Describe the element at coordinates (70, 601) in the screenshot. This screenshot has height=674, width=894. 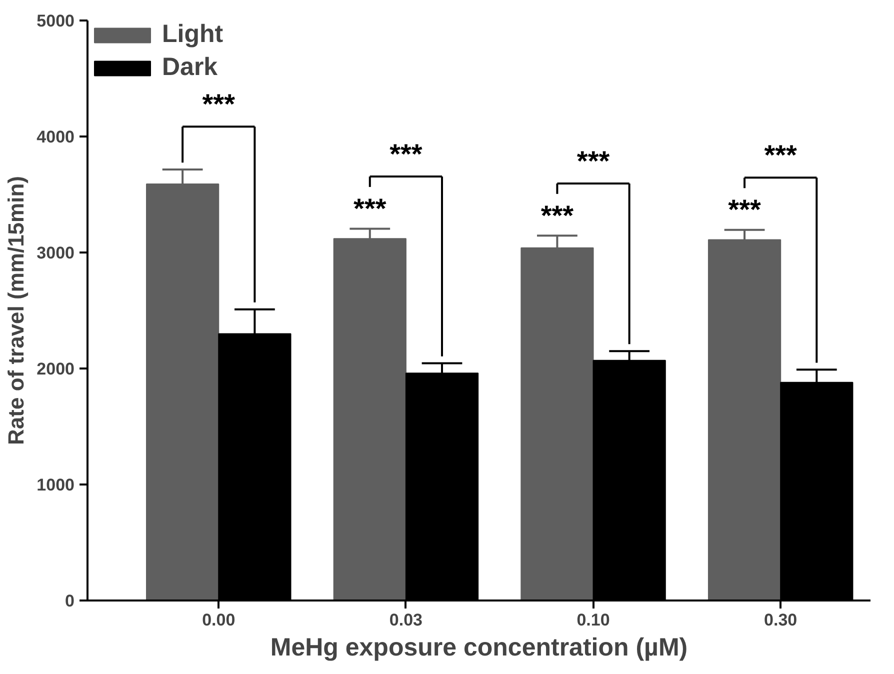
I see `y-tick-label: 0` at that location.